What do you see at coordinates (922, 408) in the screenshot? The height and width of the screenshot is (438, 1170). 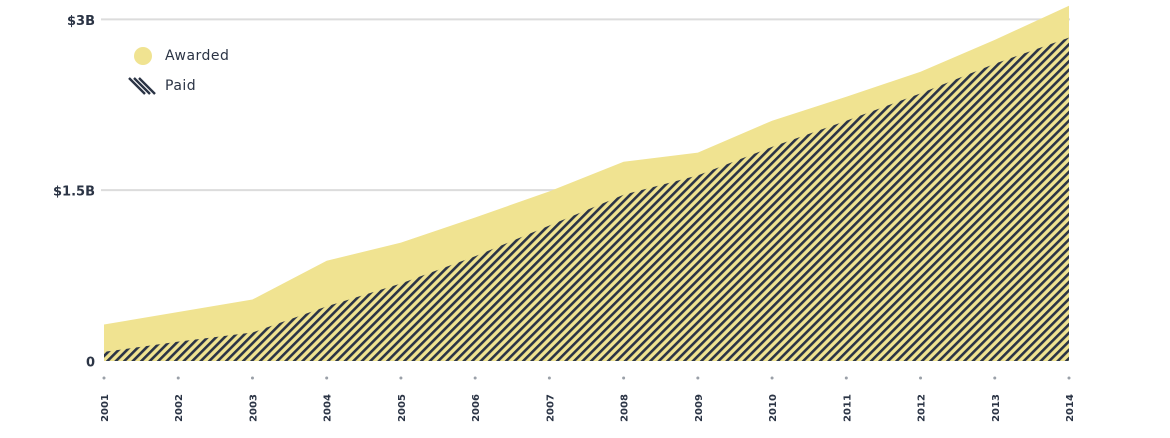 I see `x-tick-label: 2012` at bounding box center [922, 408].